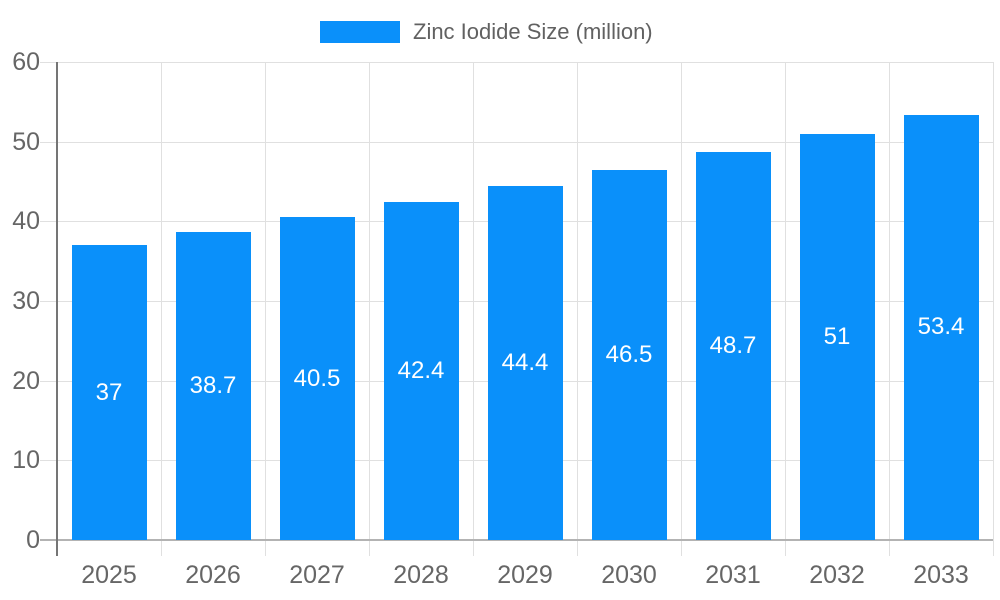 The image size is (1000, 600). Describe the element at coordinates (837, 575) in the screenshot. I see `x-tick-label: 2032` at that location.